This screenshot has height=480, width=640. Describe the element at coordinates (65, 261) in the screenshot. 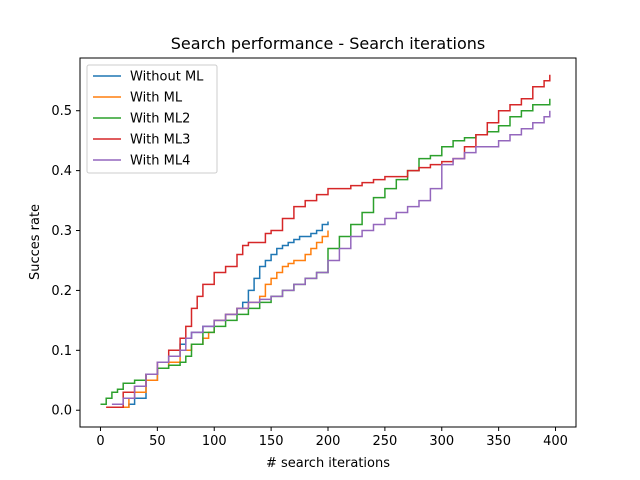

I see `y-axis: 0.0 0.1 0.2 0.3 0.4 0.5` at that location.